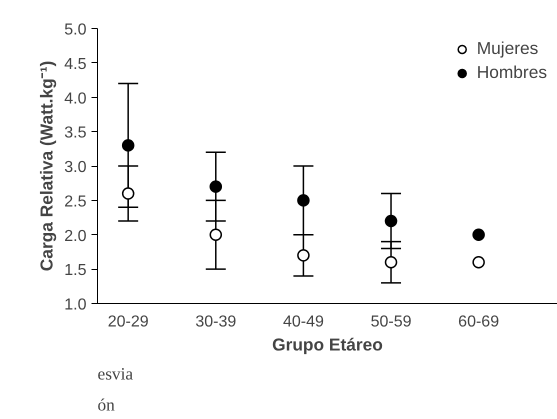 This screenshot has height=419, width=557. What do you see at coordinates (46, 166) in the screenshot?
I see `y-axis-title: Carga Relativa (Watt.kg⁻¹)` at bounding box center [46, 166].